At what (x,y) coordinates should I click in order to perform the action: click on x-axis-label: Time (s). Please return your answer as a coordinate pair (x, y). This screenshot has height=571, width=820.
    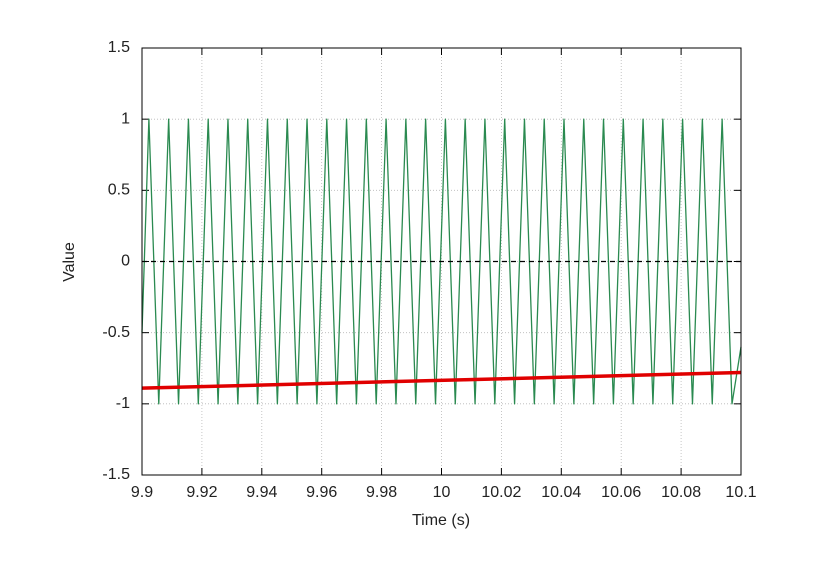
    Looking at the image, I should click on (441, 520).